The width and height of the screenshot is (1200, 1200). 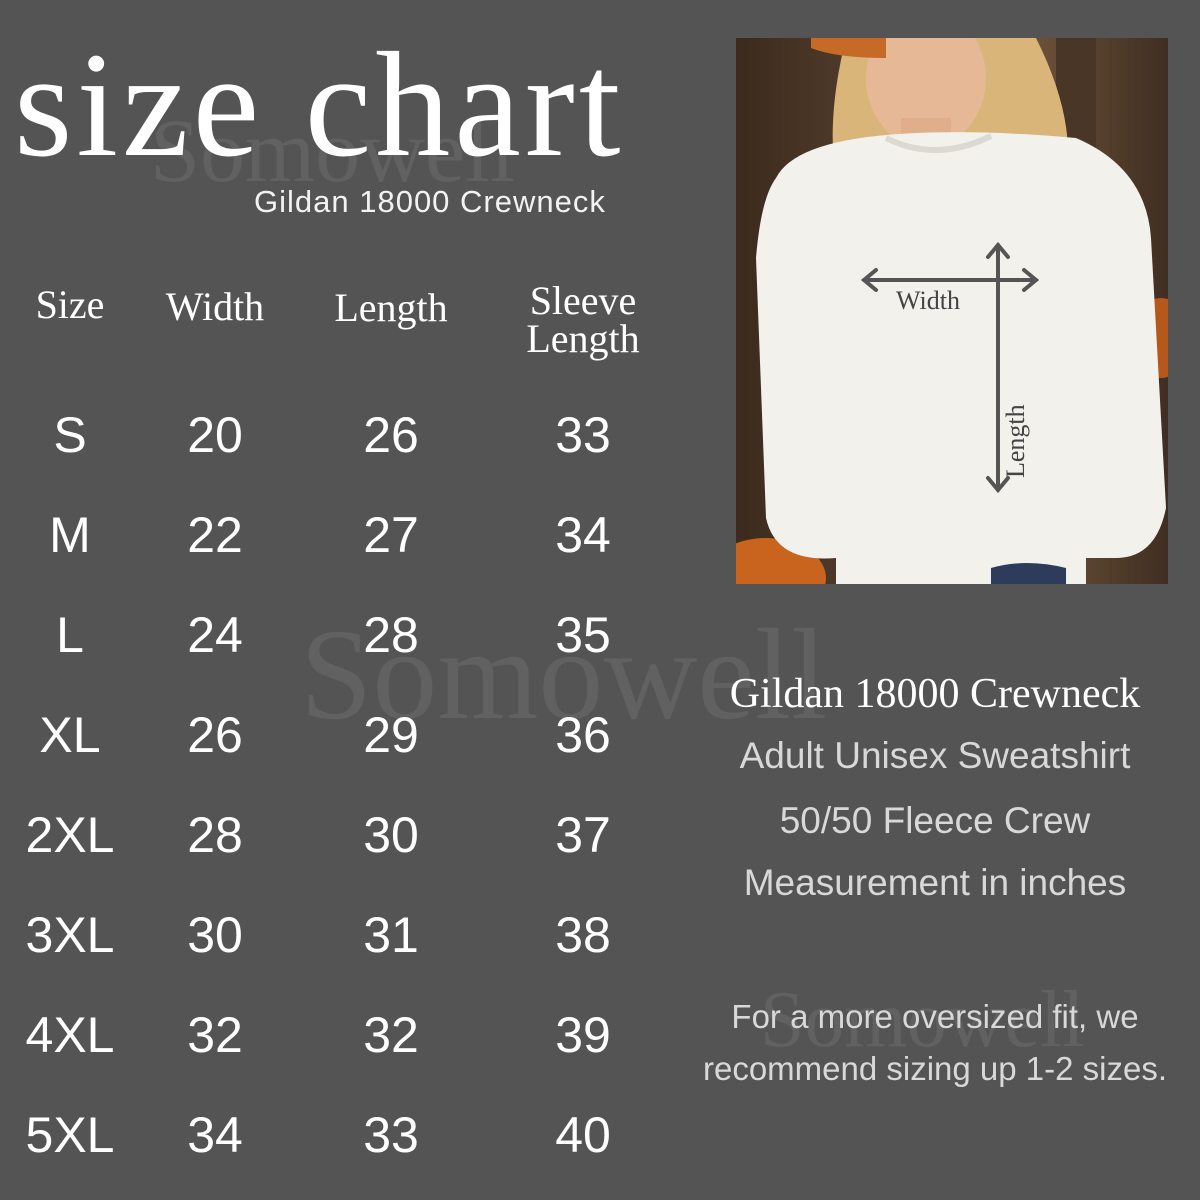 I want to click on header-sleeve-length: Sleeve Length, so click(x=583, y=319).